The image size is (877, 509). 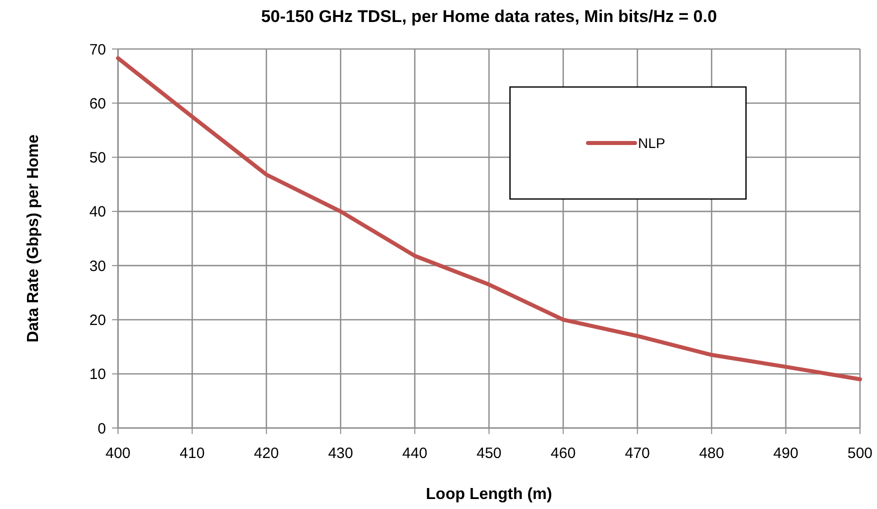 What do you see at coordinates (97, 266) in the screenshot?
I see `y-tick-label: 30` at bounding box center [97, 266].